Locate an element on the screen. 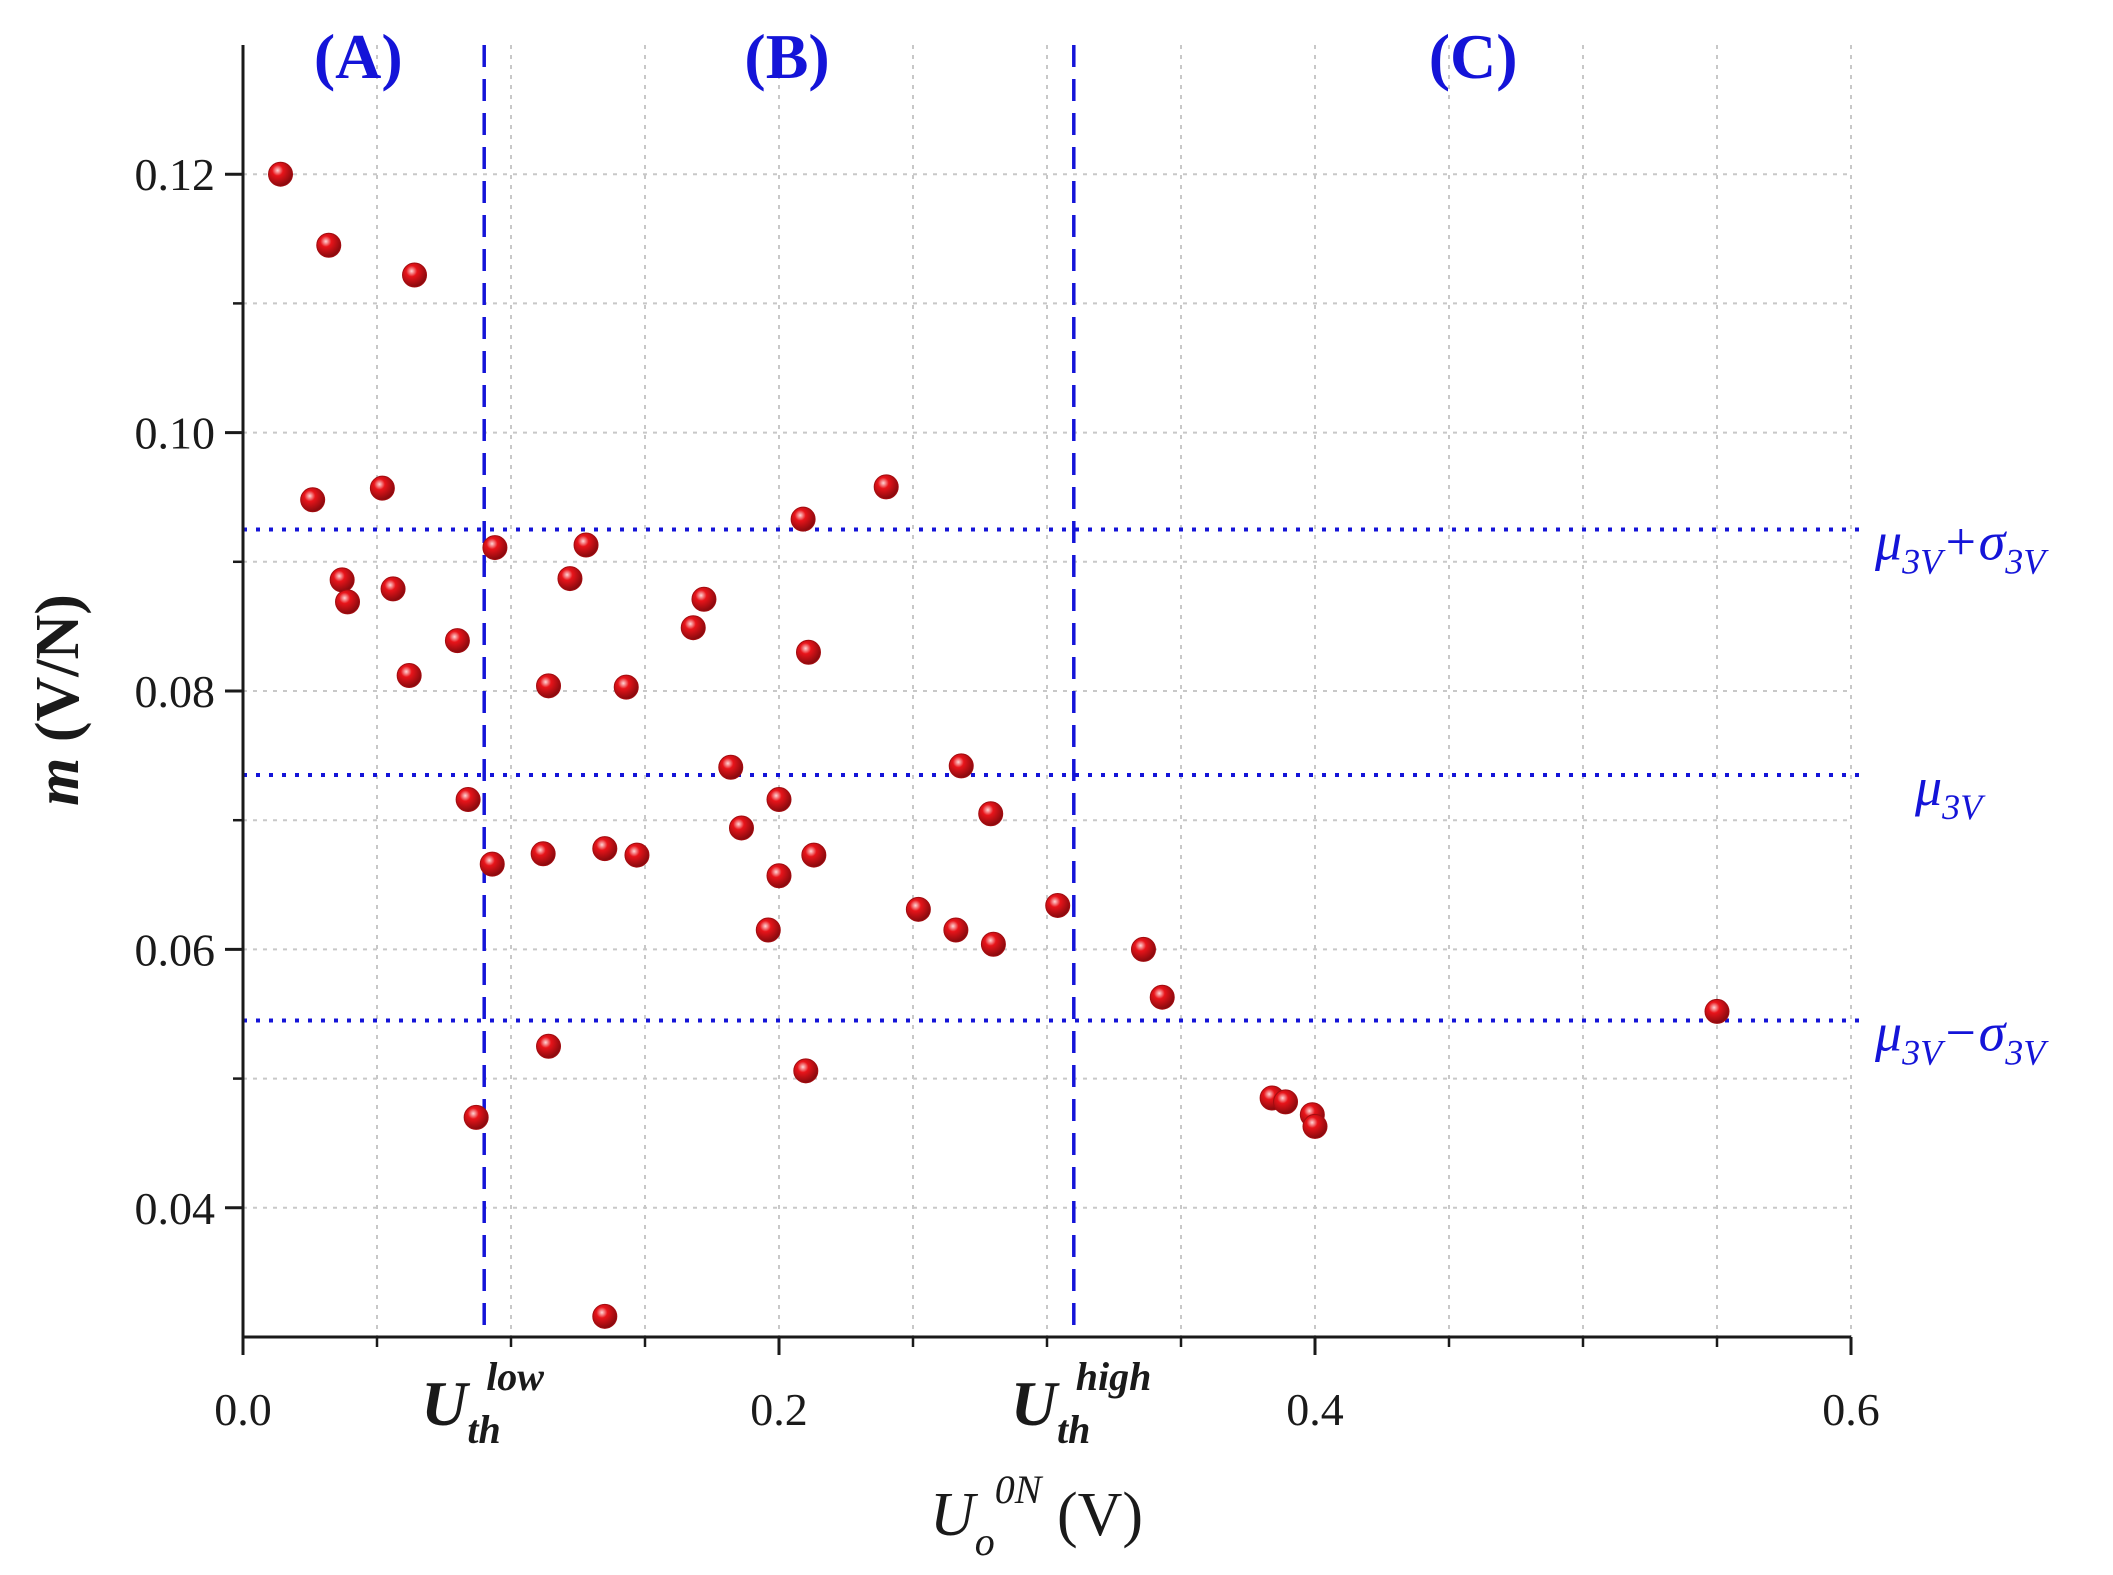  region-label: (C) is located at coordinates (1473, 56).